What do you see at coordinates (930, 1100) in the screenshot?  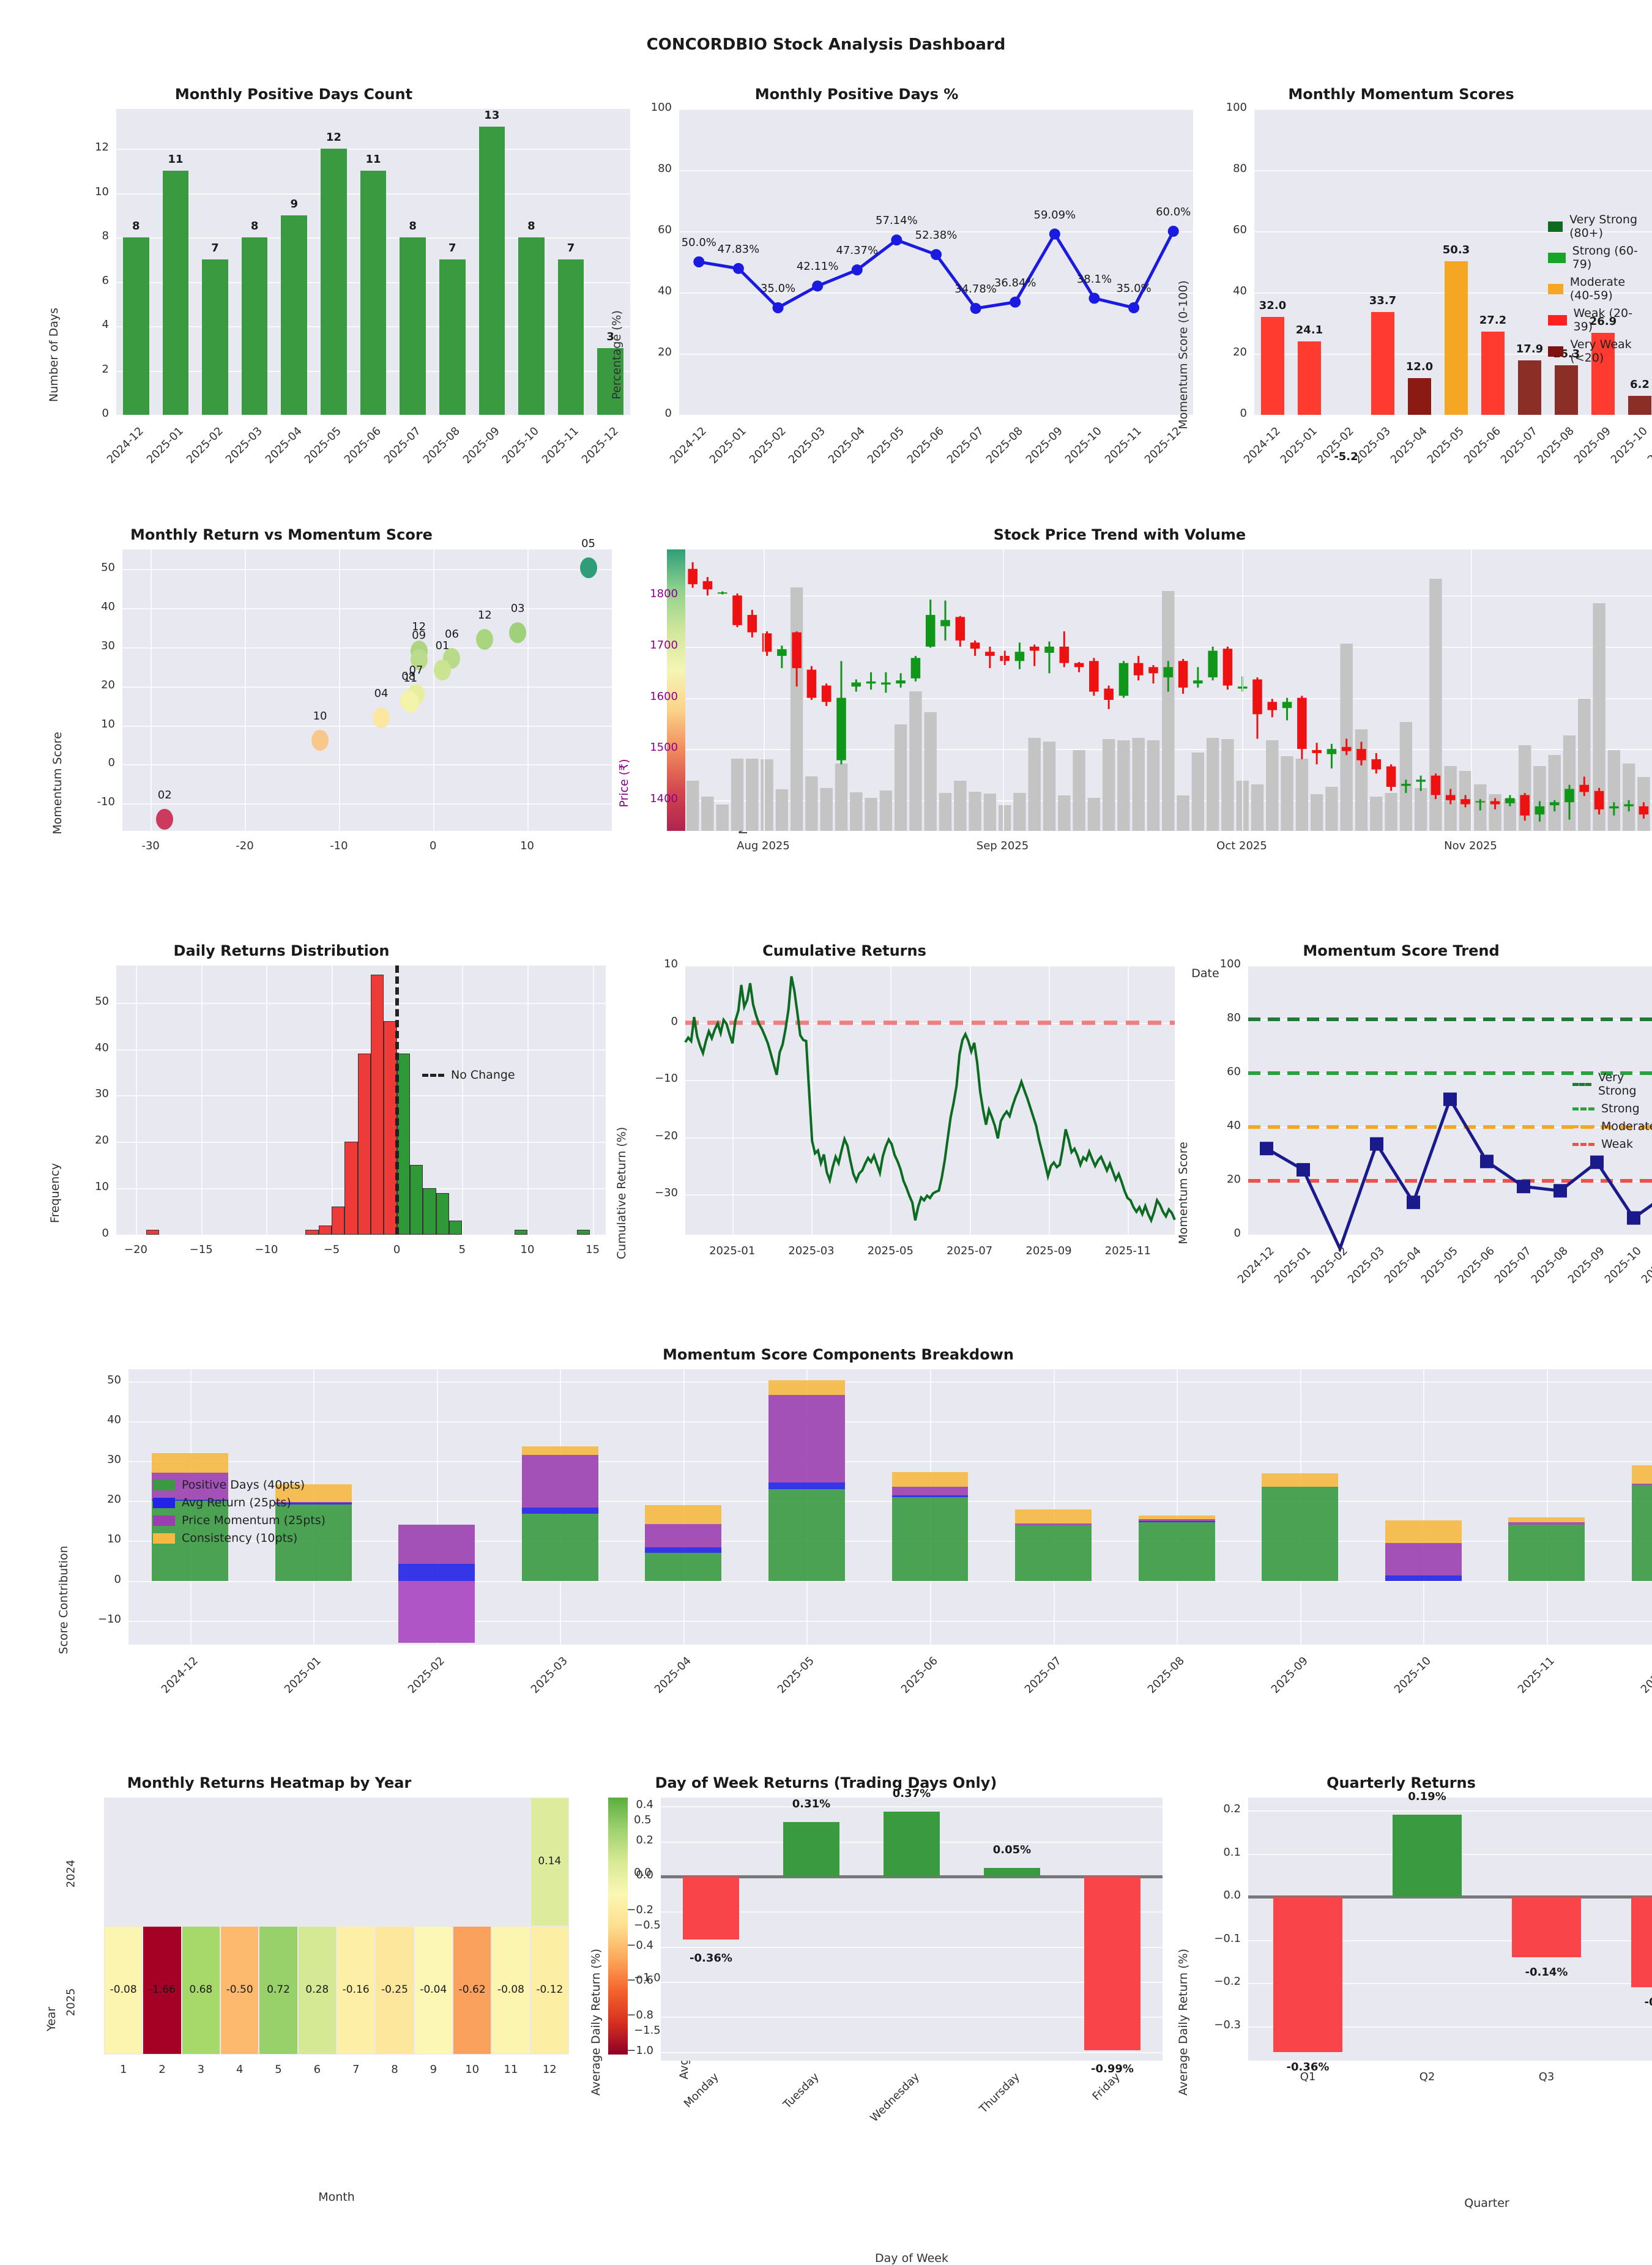 I see `cumulative-return-line` at bounding box center [930, 1100].